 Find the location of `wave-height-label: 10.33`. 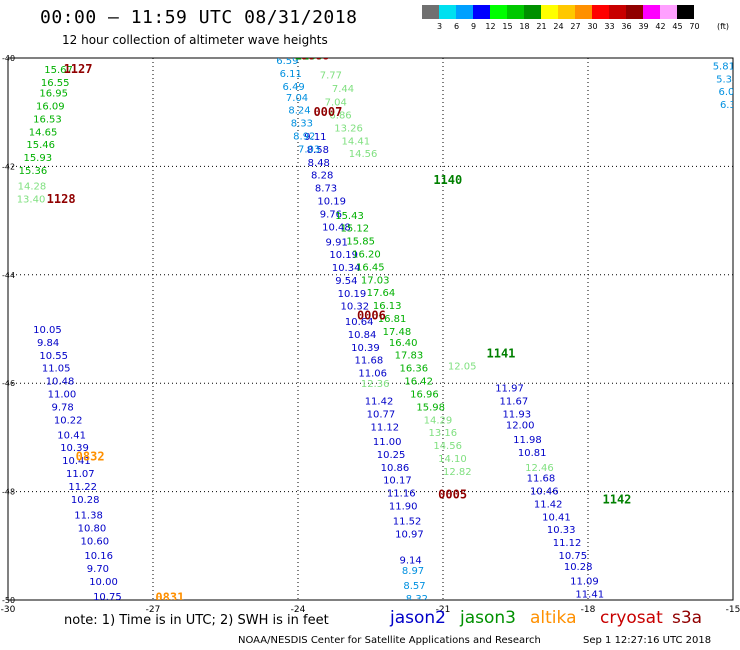

wave-height-label: 10.33 is located at coordinates (561, 530).